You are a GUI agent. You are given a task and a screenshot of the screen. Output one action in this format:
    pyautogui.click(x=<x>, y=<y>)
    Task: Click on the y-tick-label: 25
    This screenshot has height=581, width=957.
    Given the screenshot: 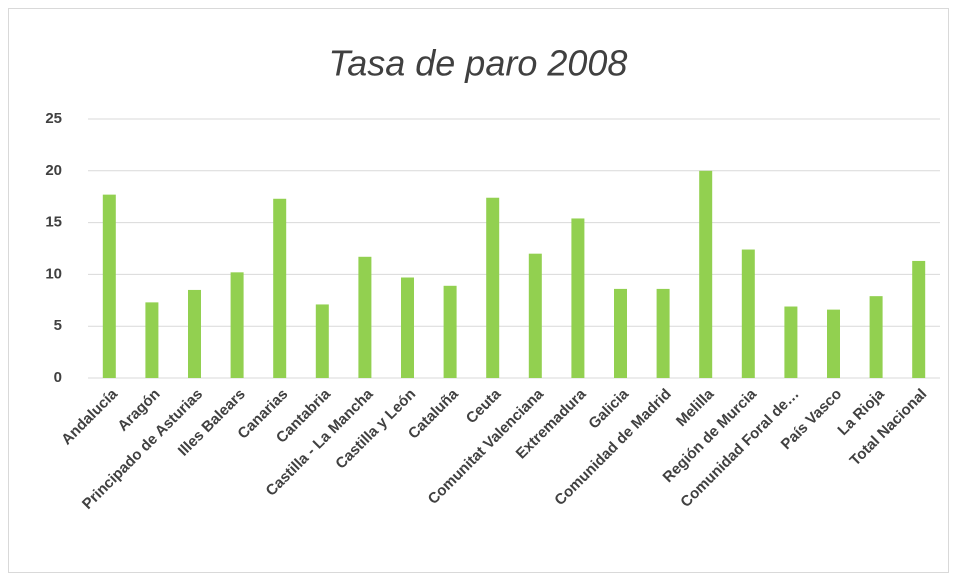 What is the action you would take?
    pyautogui.click(x=53, y=118)
    